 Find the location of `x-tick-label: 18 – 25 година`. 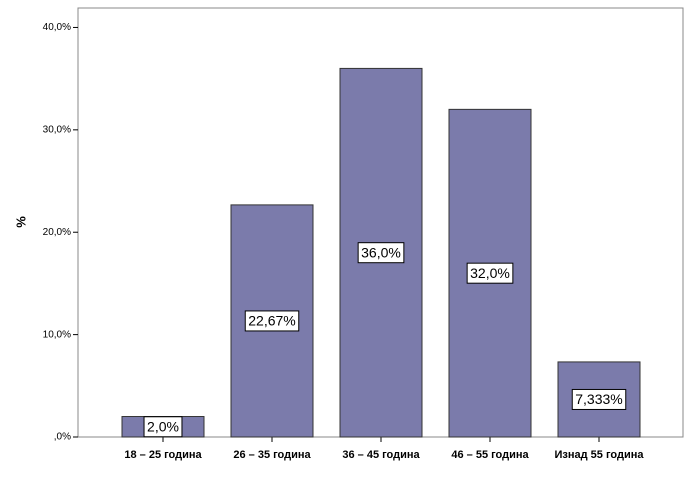

x-tick-label: 18 – 25 година is located at coordinates (163, 455).